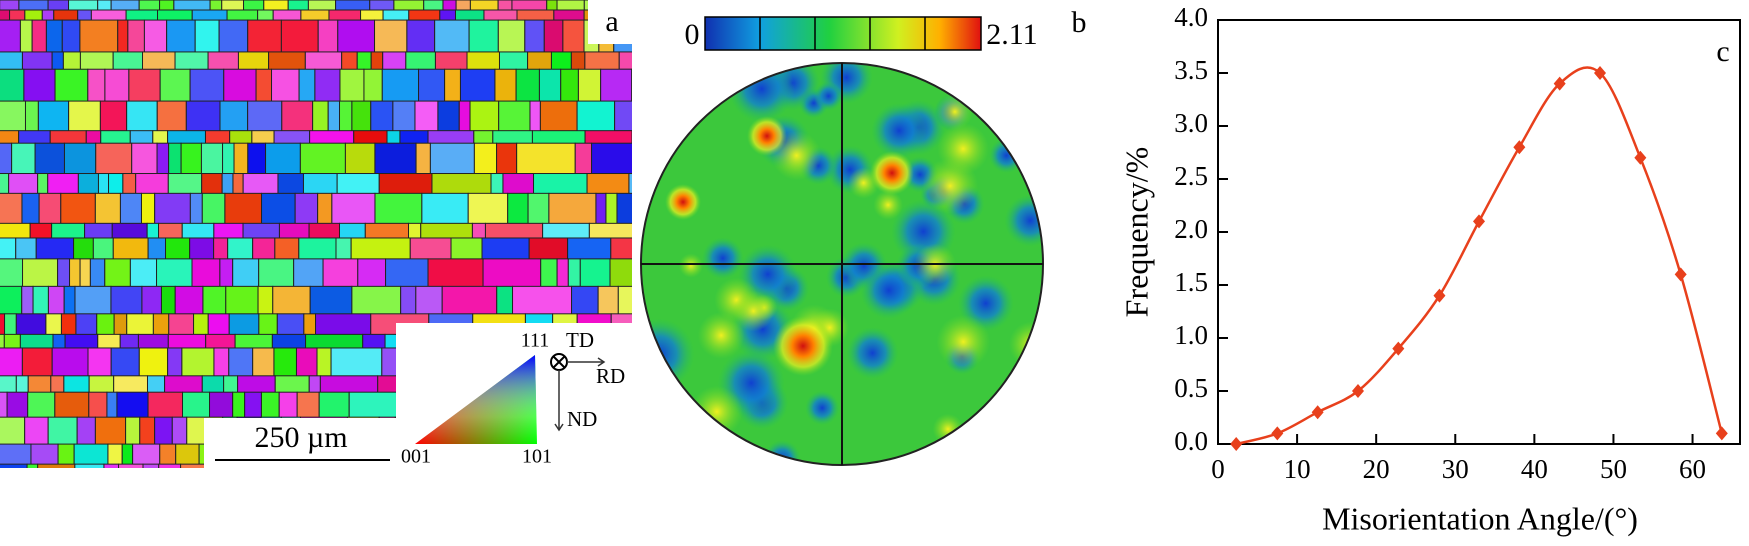  What do you see at coordinates (612, 22) in the screenshot?
I see `label-box` at bounding box center [612, 22].